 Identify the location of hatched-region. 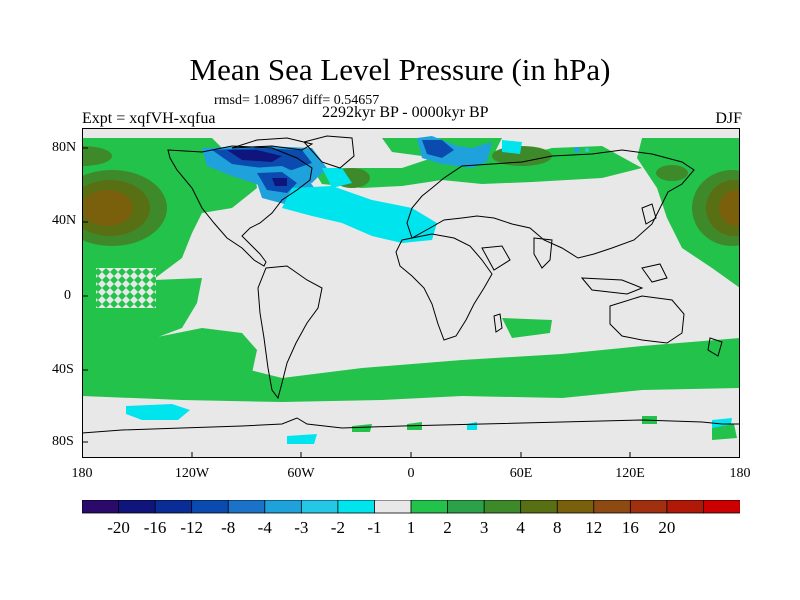
(126, 288).